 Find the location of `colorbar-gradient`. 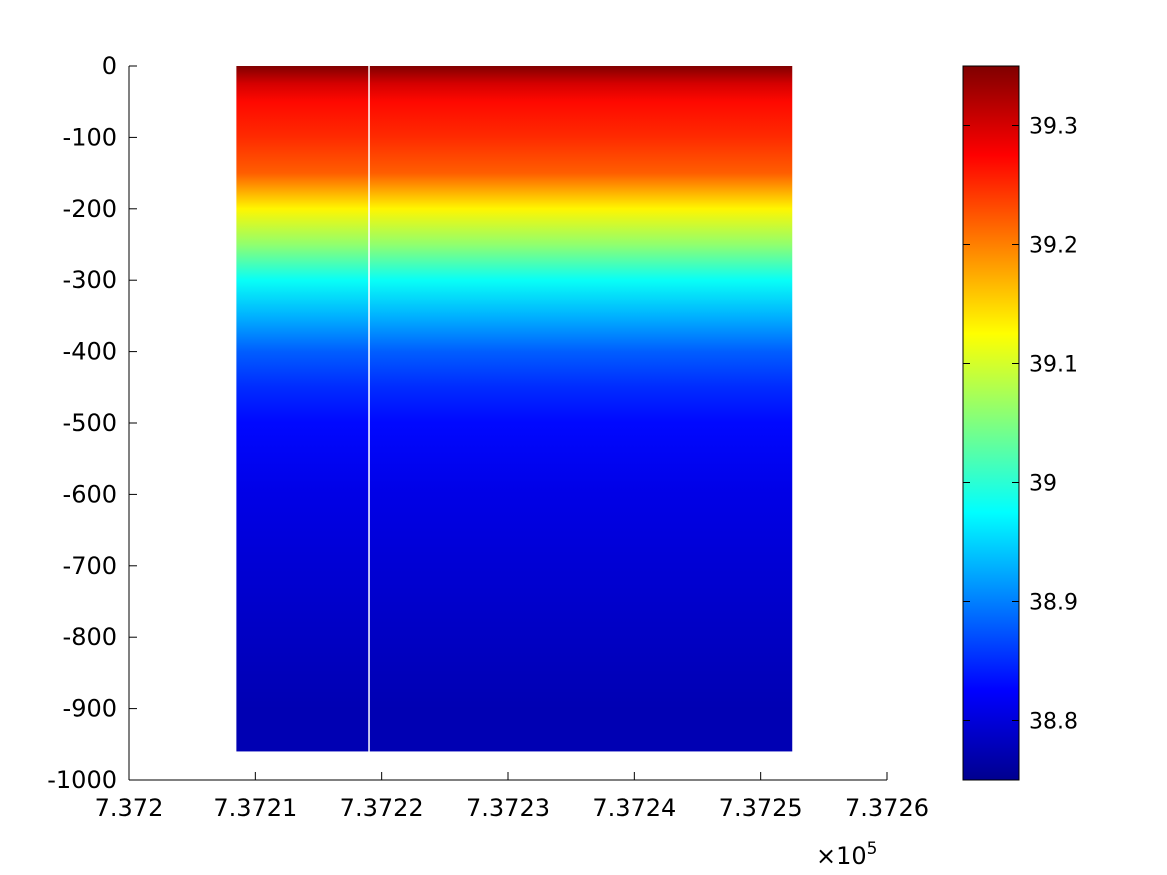

colorbar-gradient is located at coordinates (991, 423).